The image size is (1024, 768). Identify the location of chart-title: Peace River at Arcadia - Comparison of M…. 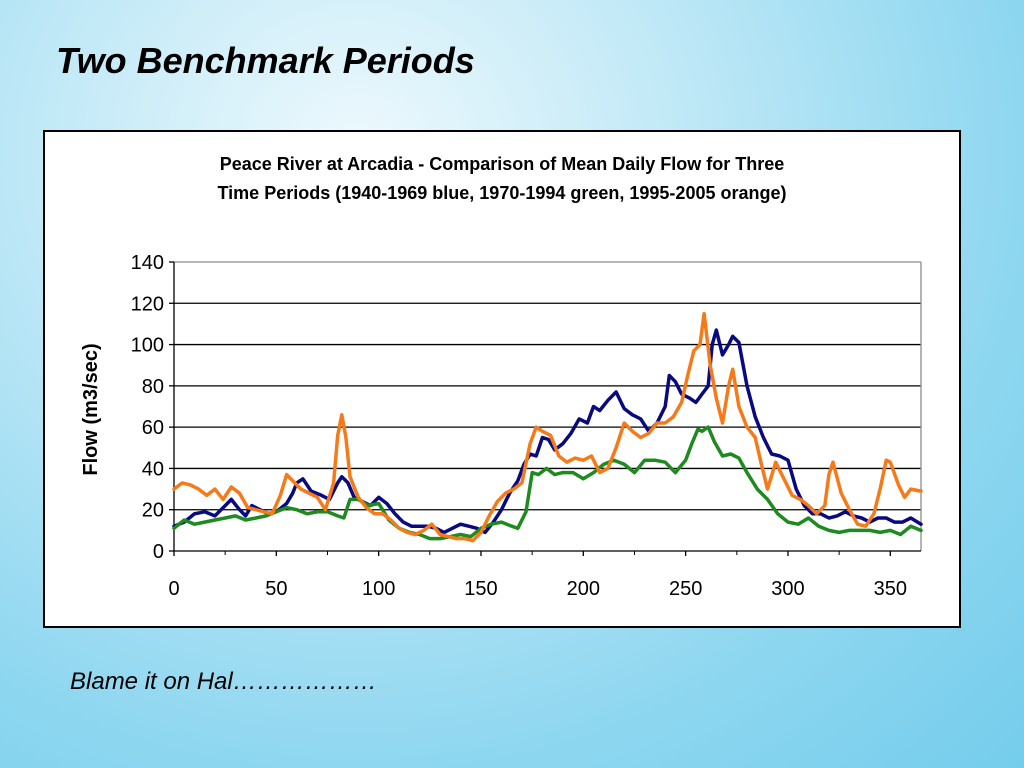
(502, 179).